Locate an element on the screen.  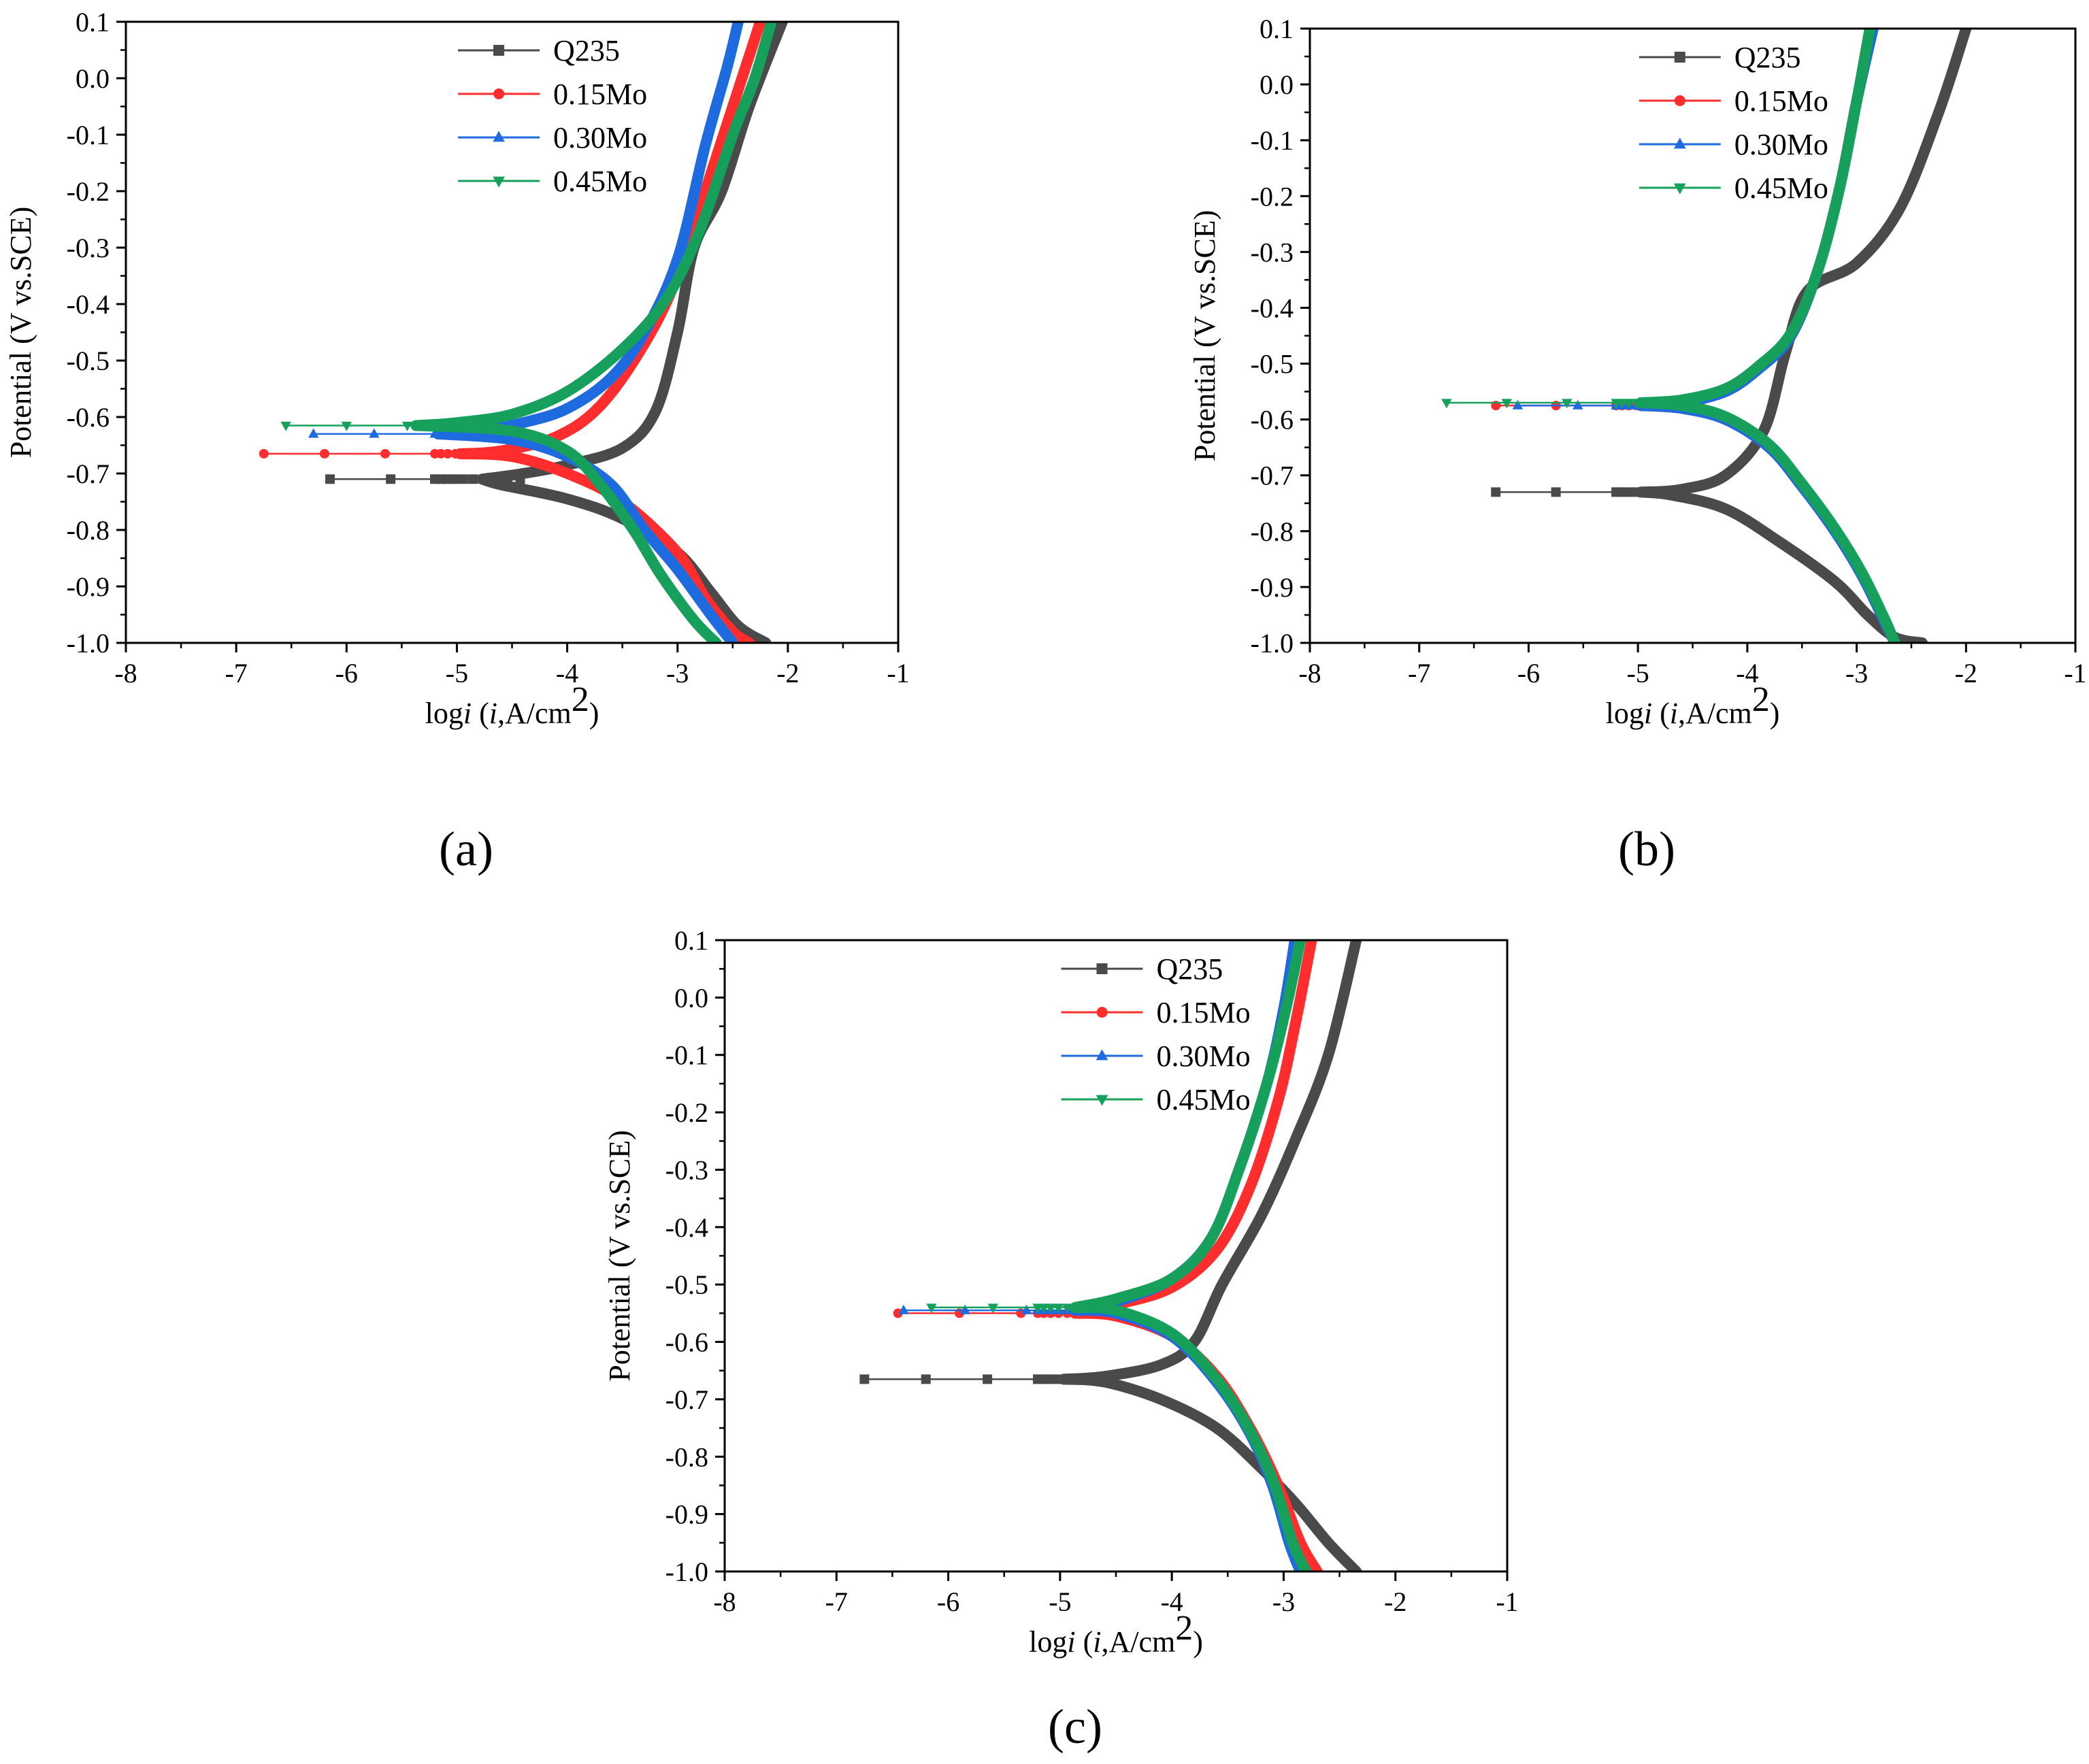
panel-label-b: (b) is located at coordinates (1646, 849).